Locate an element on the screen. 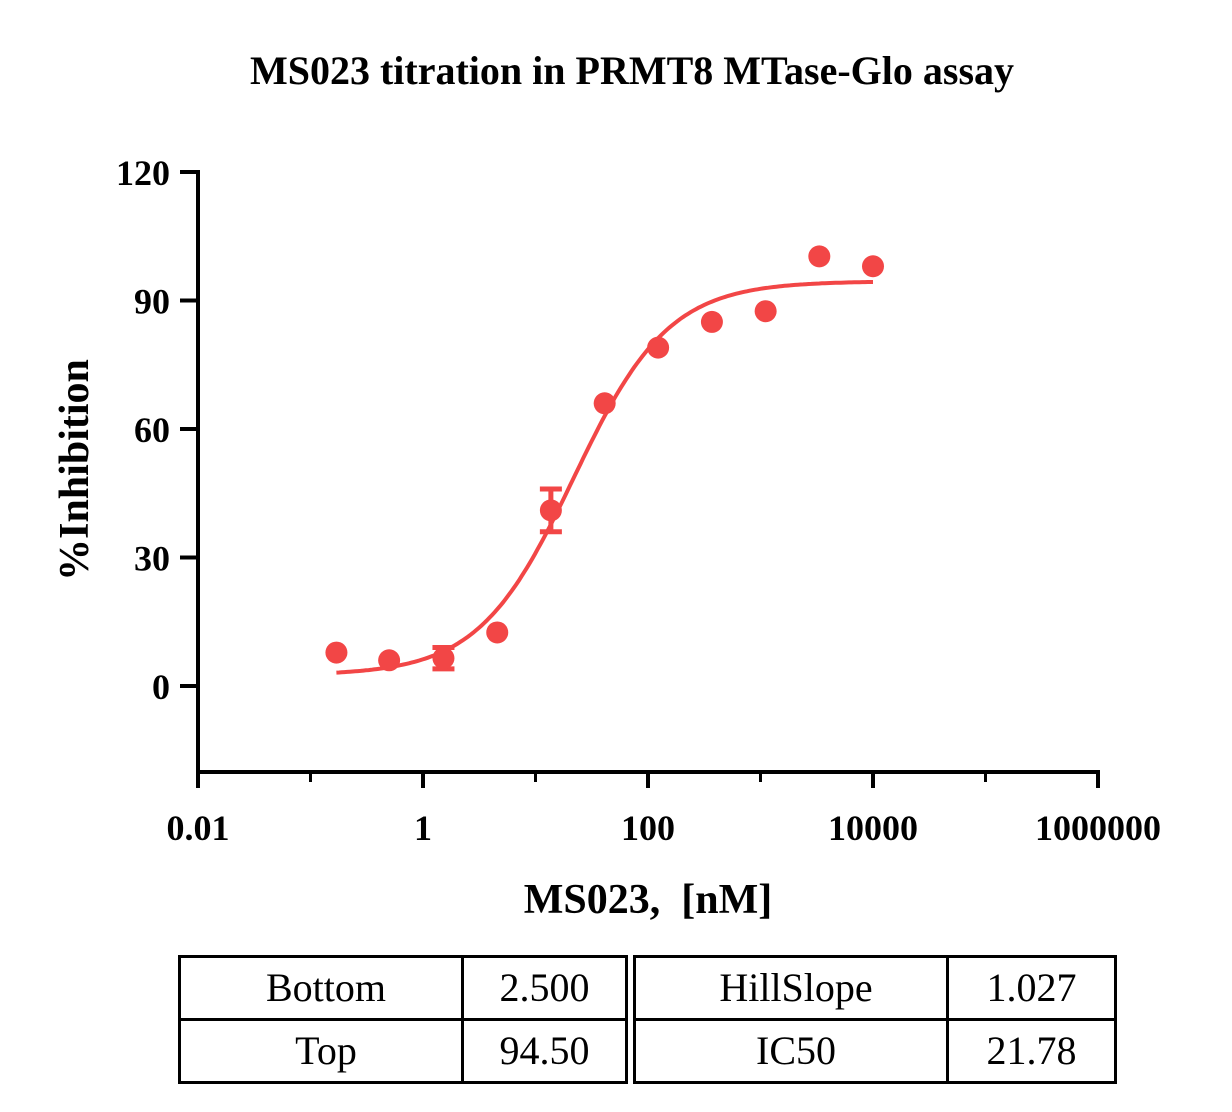  chart-title: MS023 titration in PRMT8 MTase-Glo assay is located at coordinates (632, 70).